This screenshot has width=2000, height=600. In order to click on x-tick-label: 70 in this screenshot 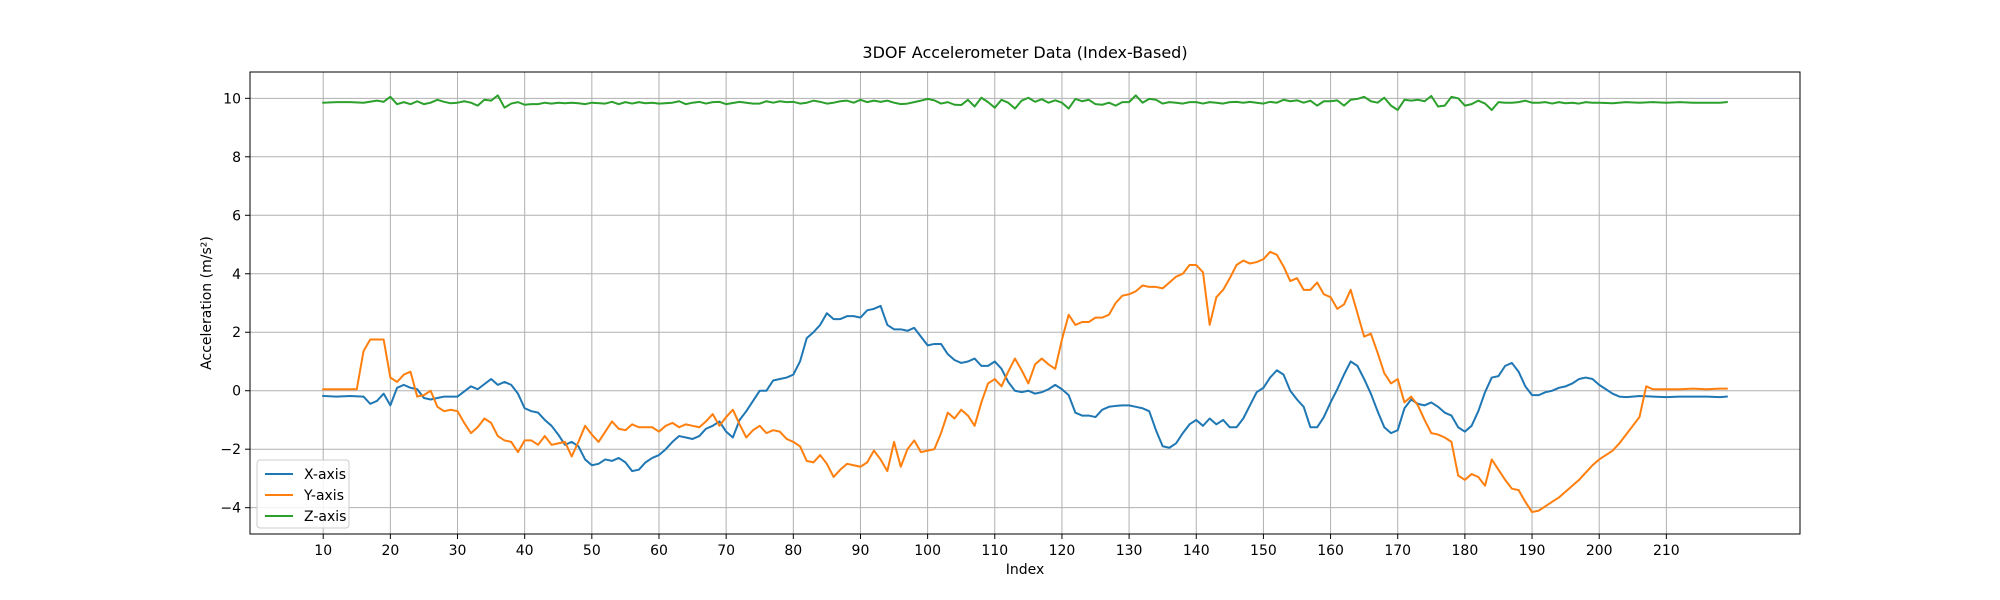, I will do `click(726, 551)`.